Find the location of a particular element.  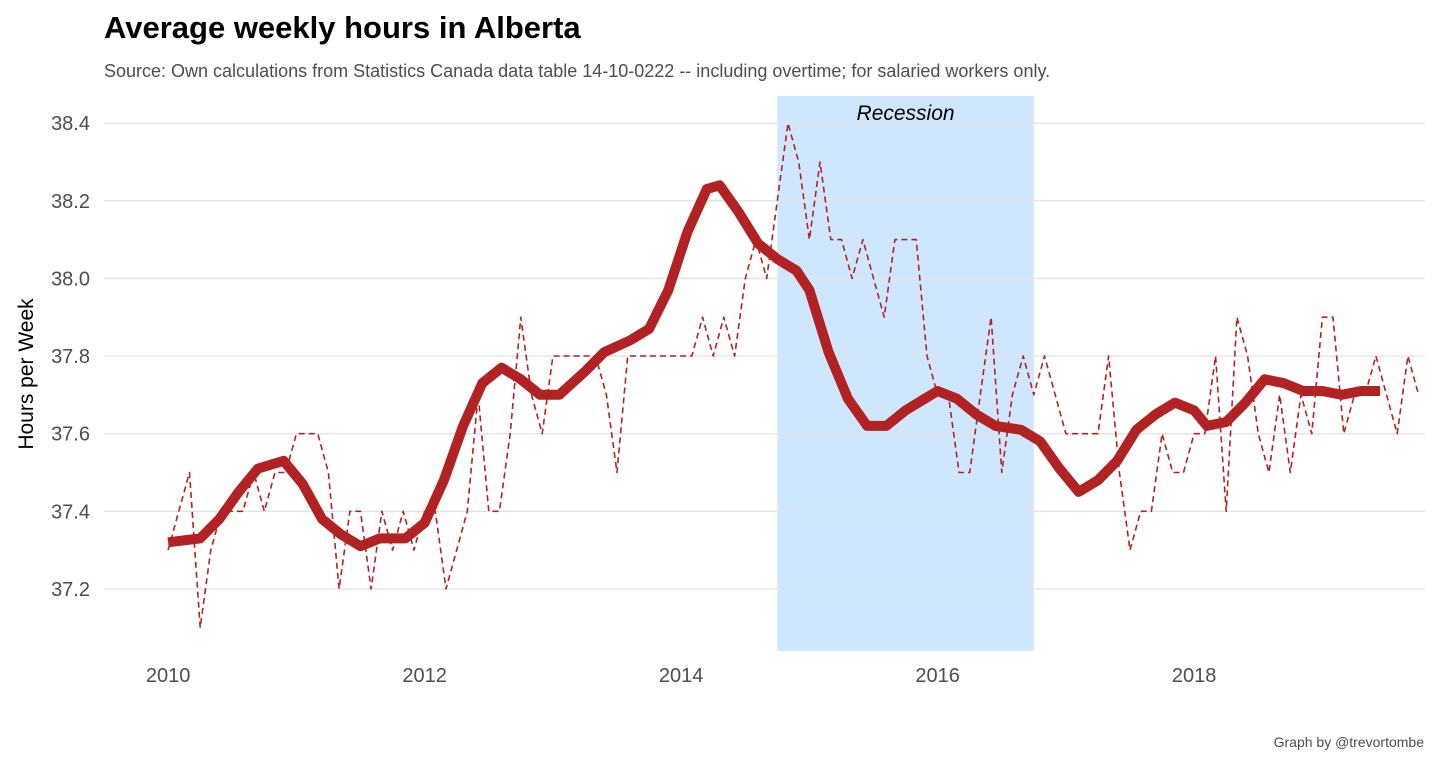

y-tick-label: 37.2 is located at coordinates (70, 590).